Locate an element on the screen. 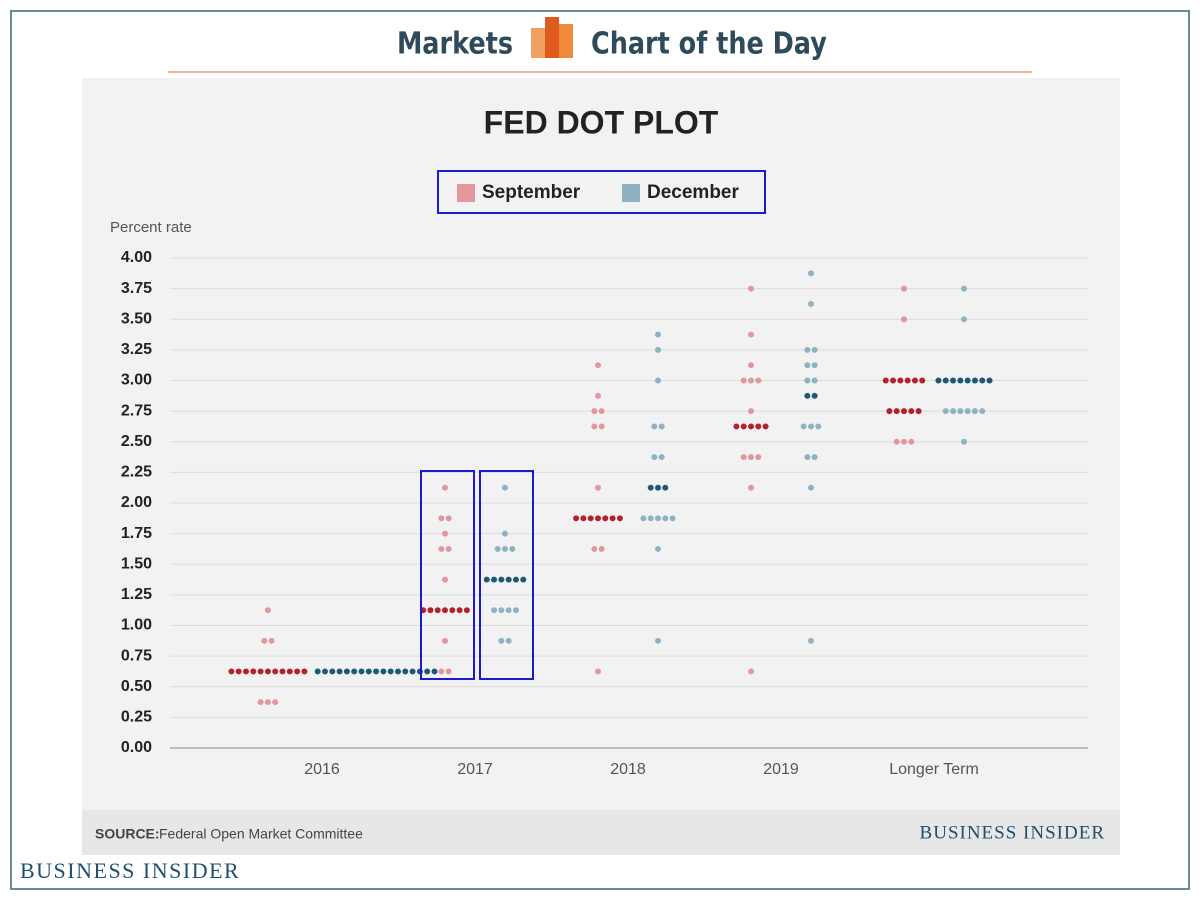  legend-highlight is located at coordinates (601, 192).